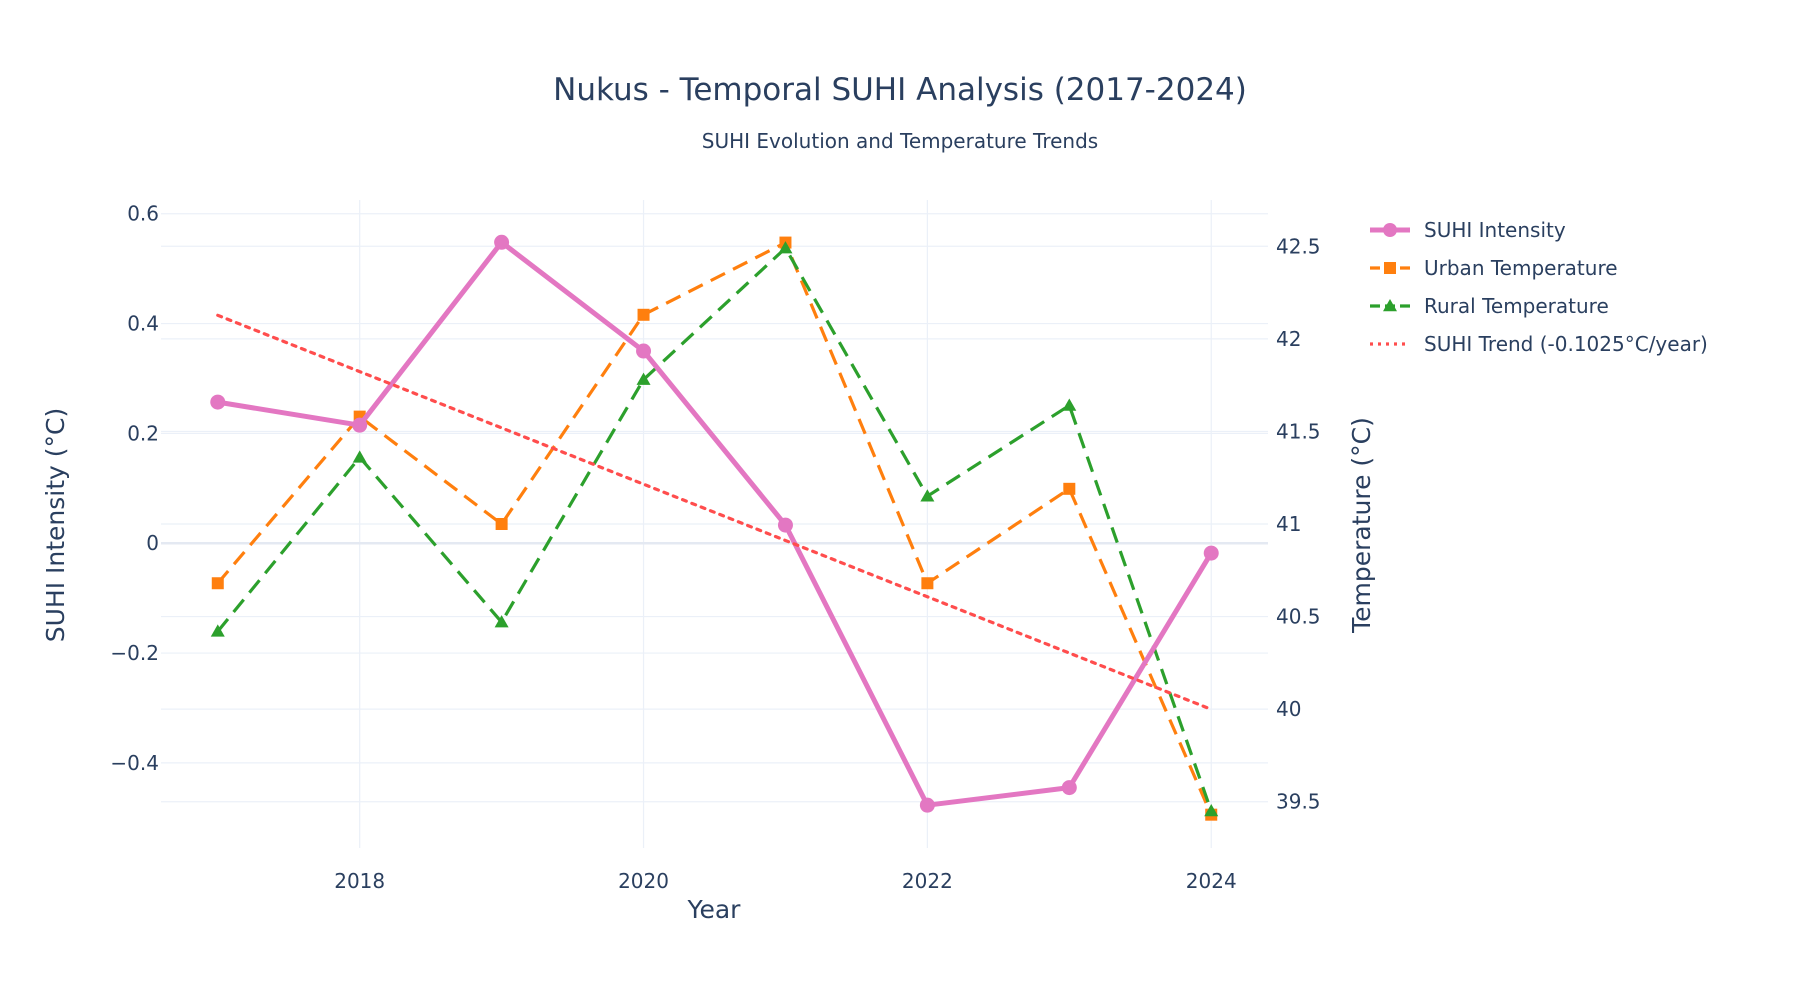 This screenshot has width=1800, height=1000. What do you see at coordinates (1361, 525) in the screenshot?
I see `y2-axis-title: Temperature (°C)` at bounding box center [1361, 525].